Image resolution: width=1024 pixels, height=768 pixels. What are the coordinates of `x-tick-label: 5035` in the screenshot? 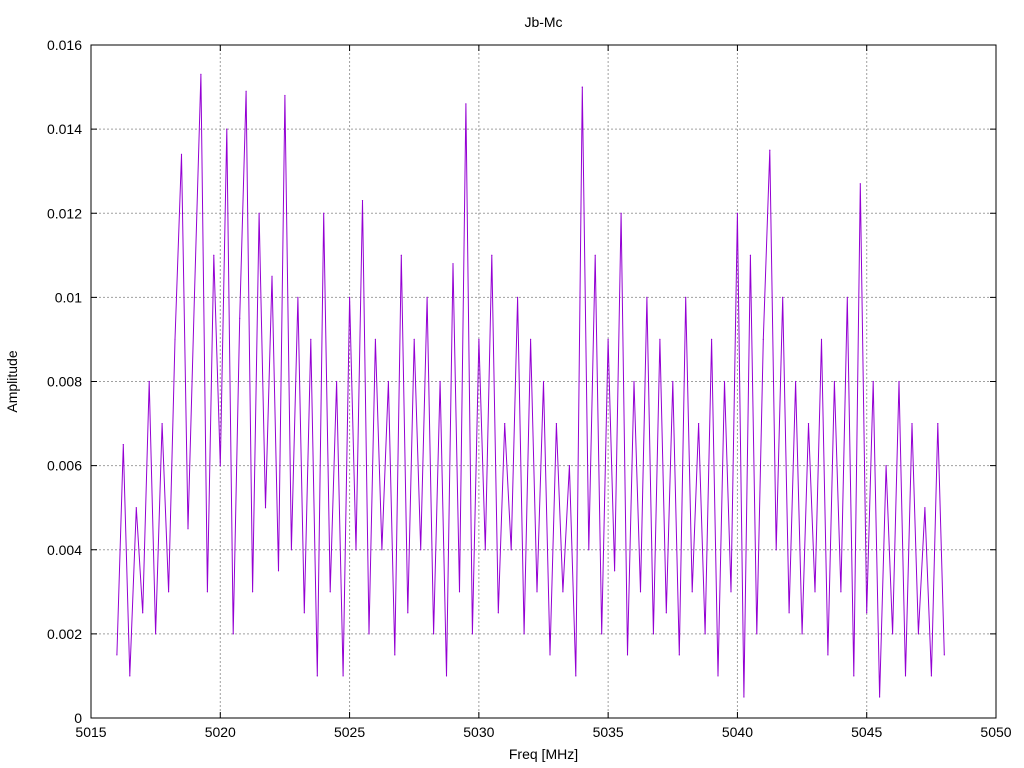 It's located at (608, 732).